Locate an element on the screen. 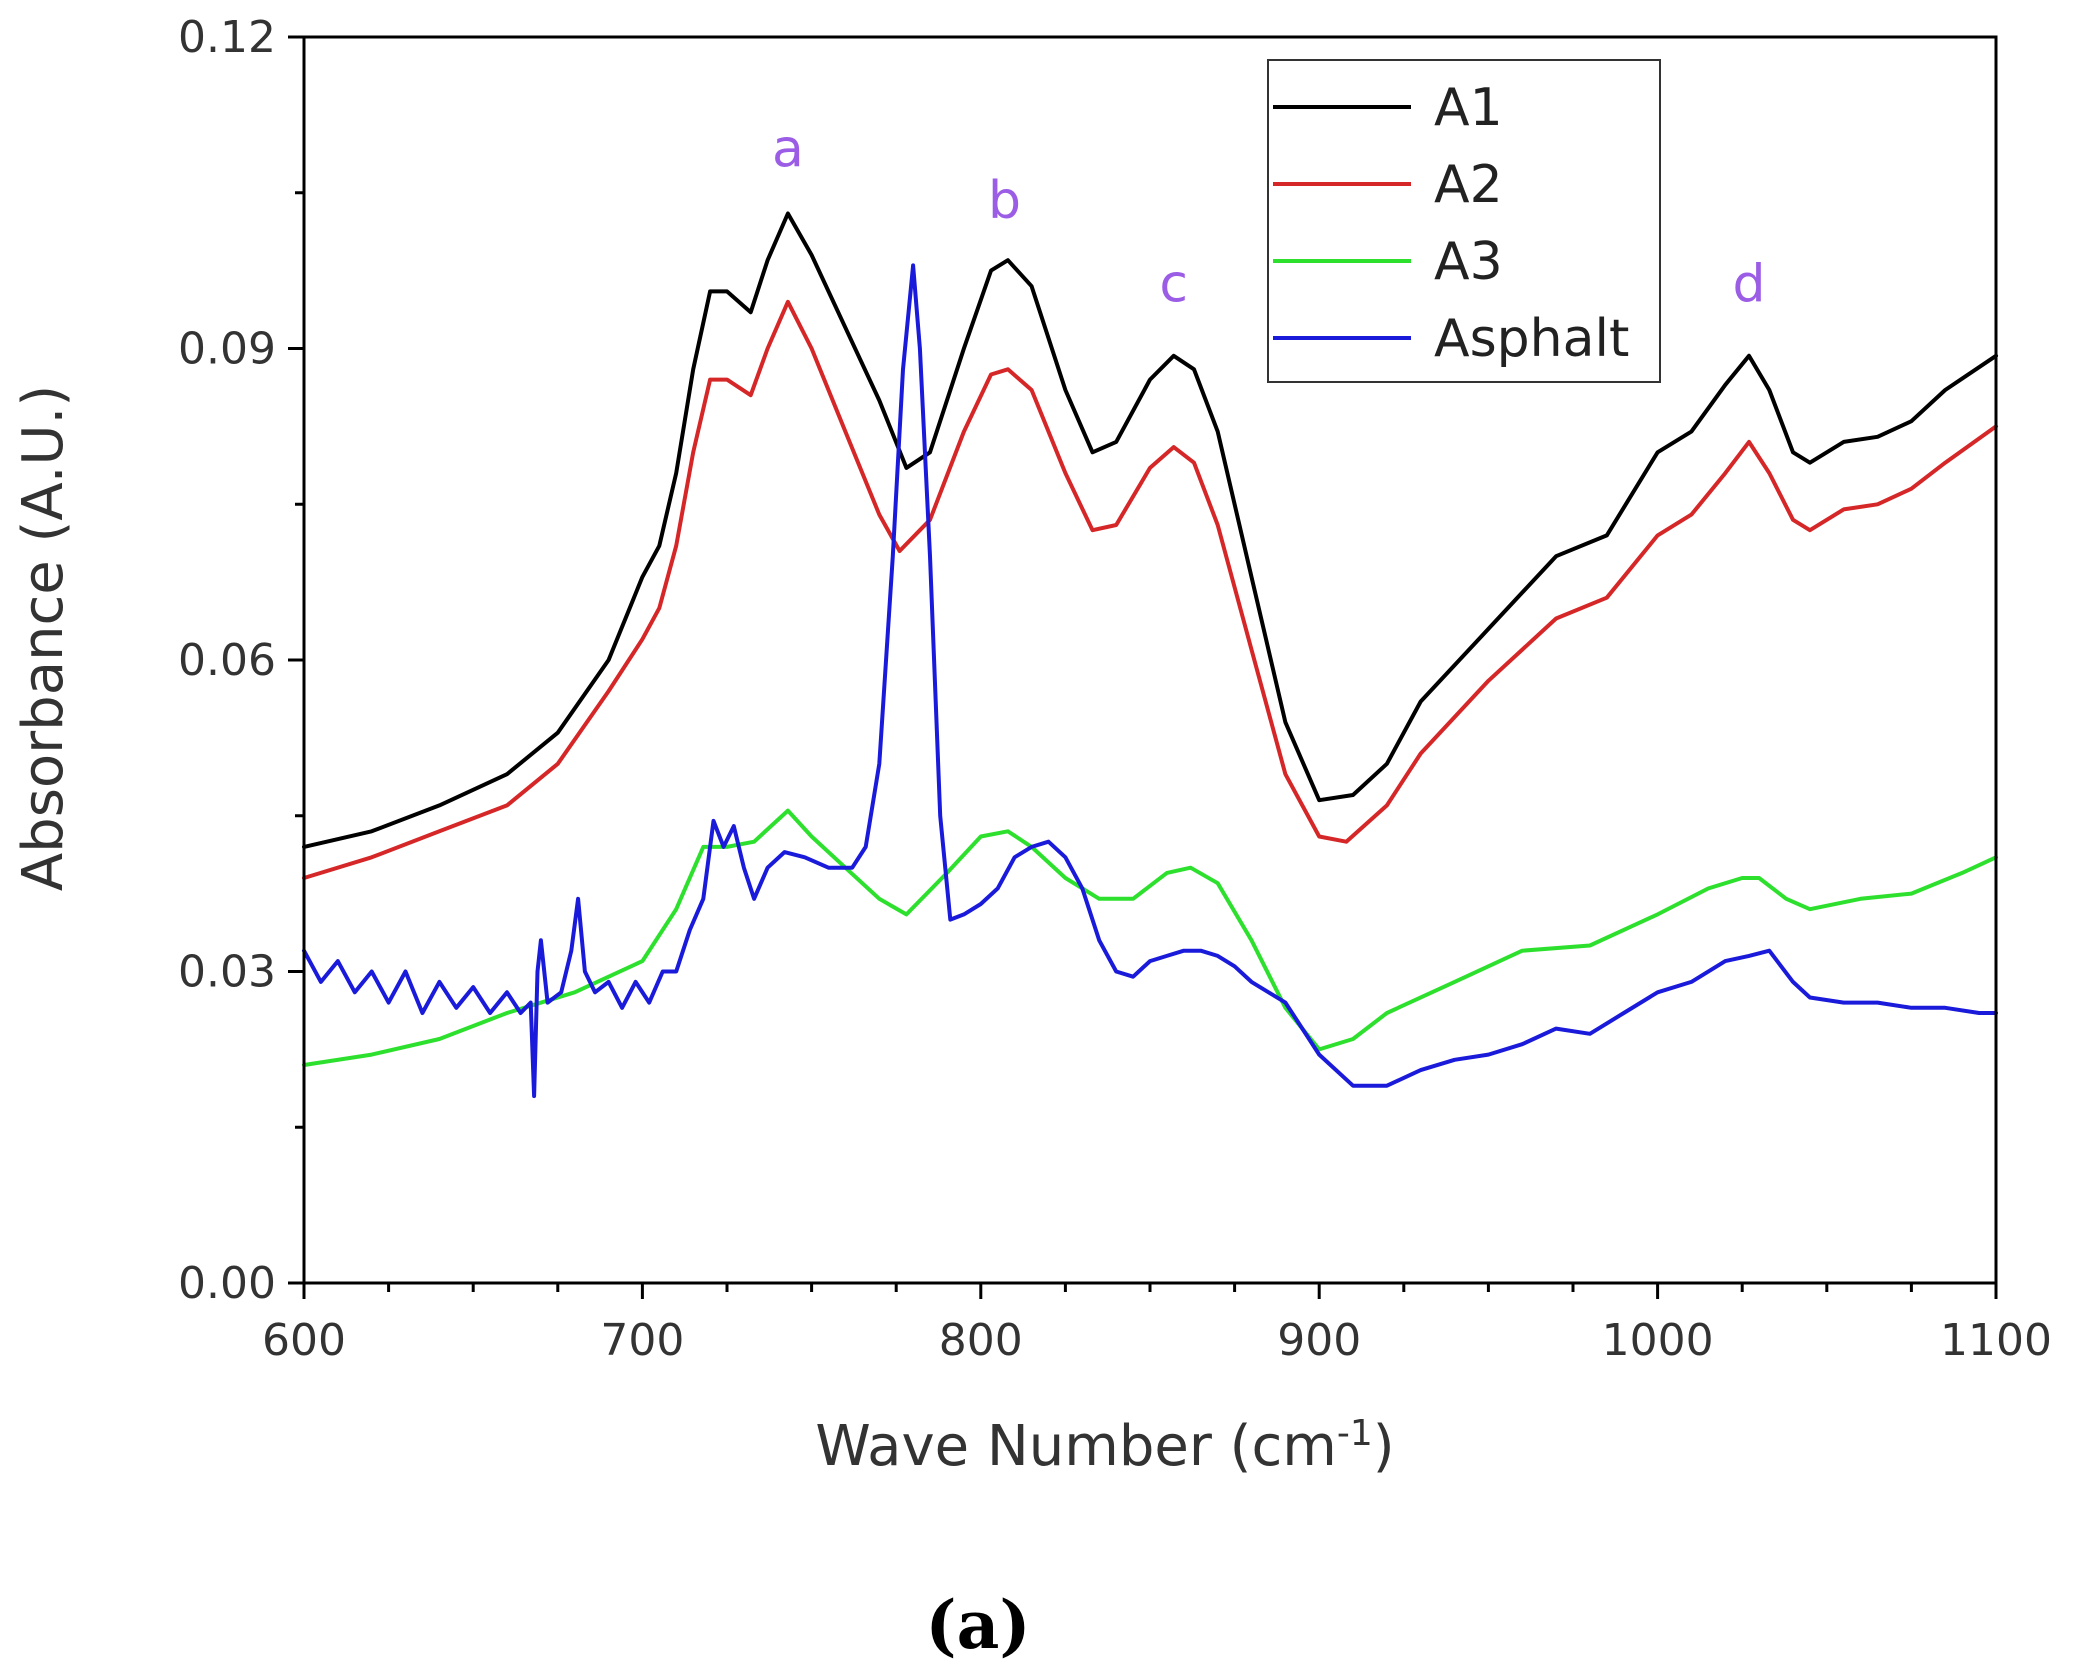  panel-label: (a) is located at coordinates (977, 1625).